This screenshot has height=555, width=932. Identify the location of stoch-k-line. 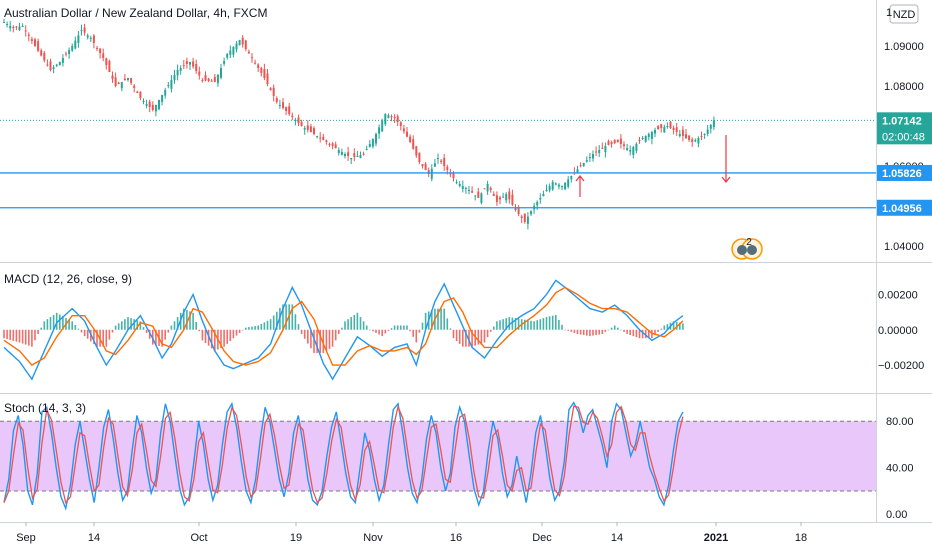
(343, 456).